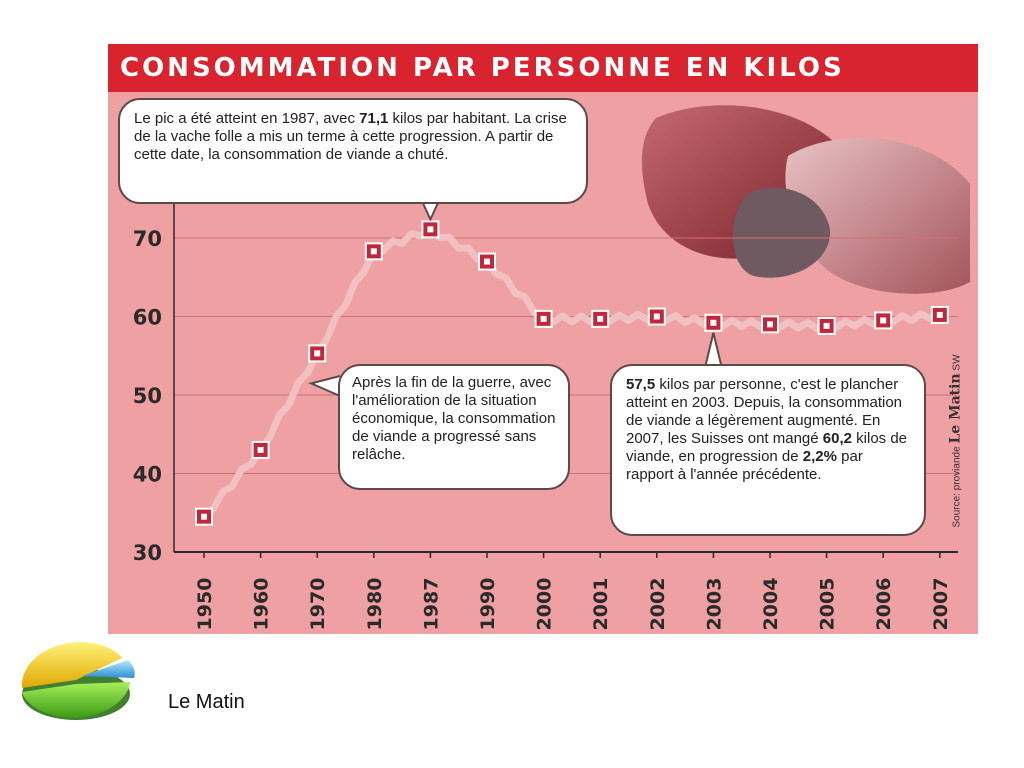  Describe the element at coordinates (515, 299) in the screenshot. I see `callout-pointers` at that location.